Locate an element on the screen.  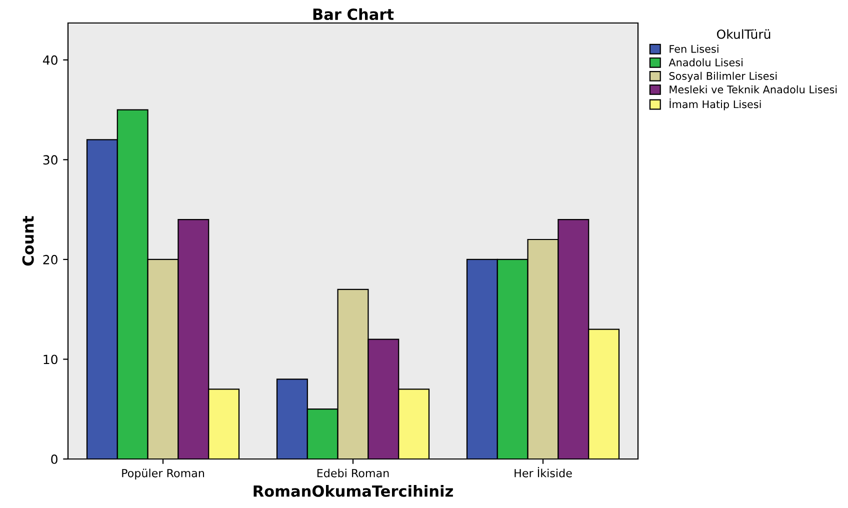
chart-title: Bar Chart is located at coordinates (353, 14).